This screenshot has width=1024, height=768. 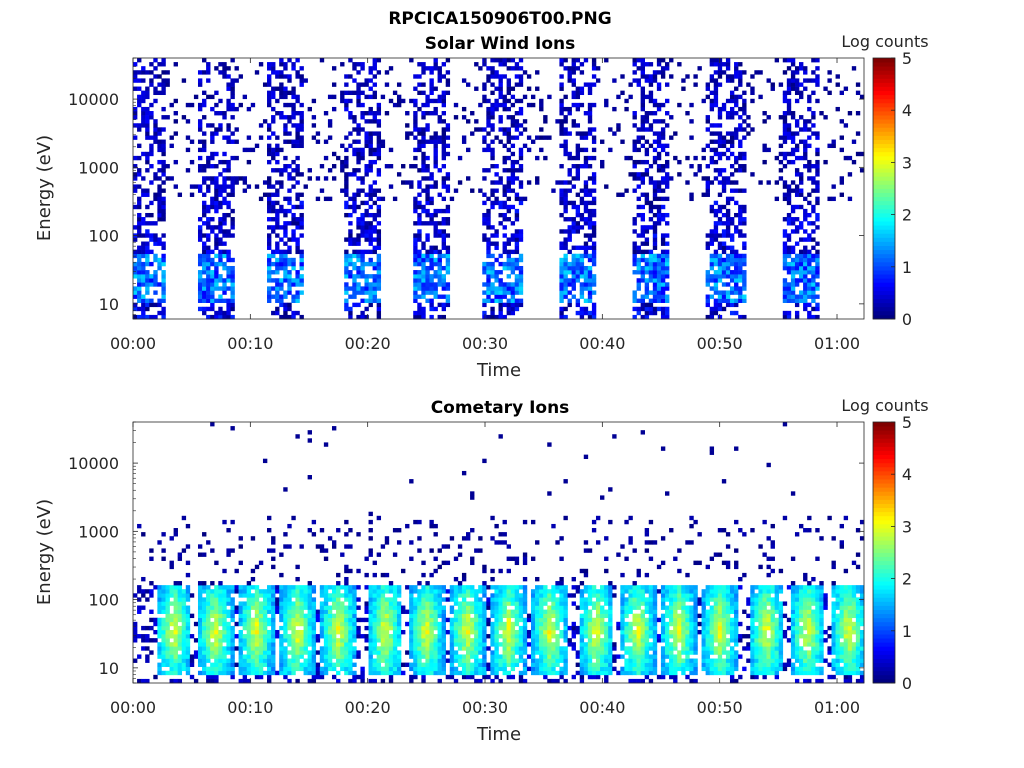 What do you see at coordinates (907, 474) in the screenshot?
I see `colorbar-tick-label: 4` at bounding box center [907, 474].